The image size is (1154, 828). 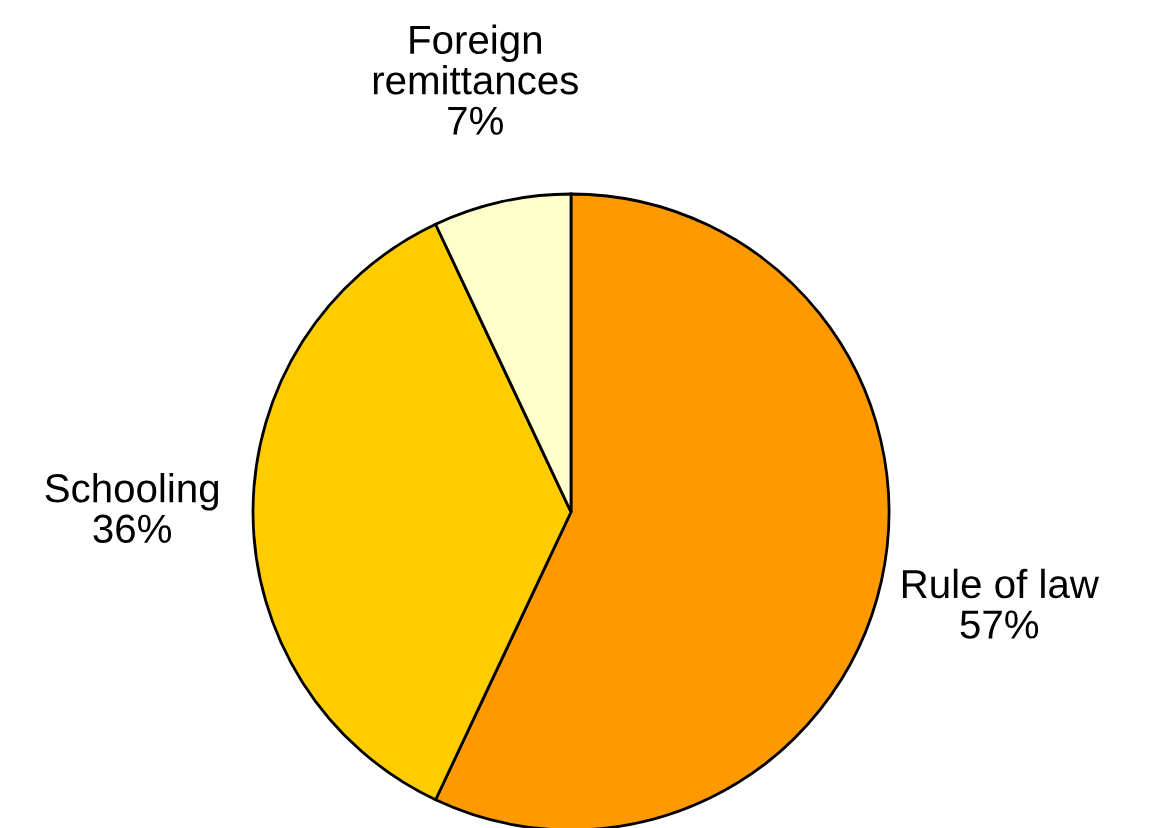 What do you see at coordinates (132, 491) in the screenshot?
I see `slice-label: Schooling` at bounding box center [132, 491].